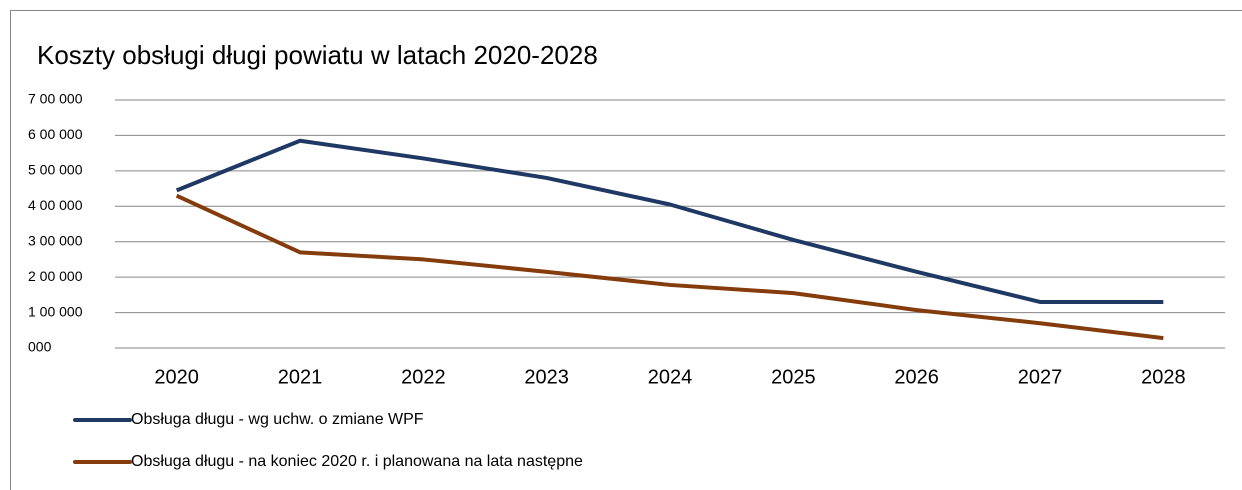 The width and height of the screenshot is (1242, 490). What do you see at coordinates (670, 377) in the screenshot?
I see `x-tick-label: 2024` at bounding box center [670, 377].